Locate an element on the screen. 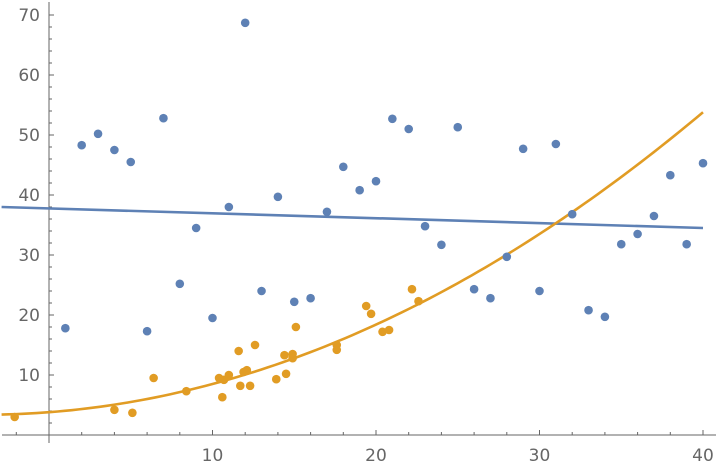  linear-fit-line is located at coordinates (352, 217).